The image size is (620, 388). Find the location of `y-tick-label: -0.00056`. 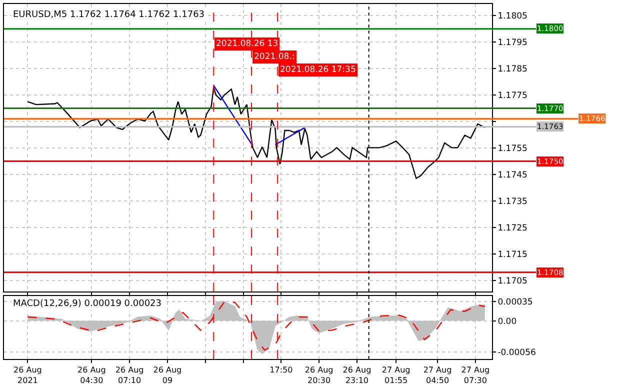

y-tick-label: -0.00056 is located at coordinates (517, 353).